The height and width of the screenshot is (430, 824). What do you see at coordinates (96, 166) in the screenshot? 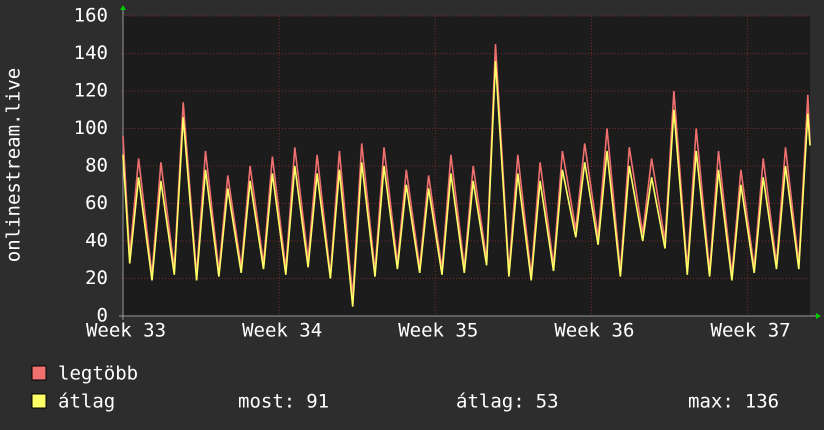
I see `y-tick-label: 80` at bounding box center [96, 166].